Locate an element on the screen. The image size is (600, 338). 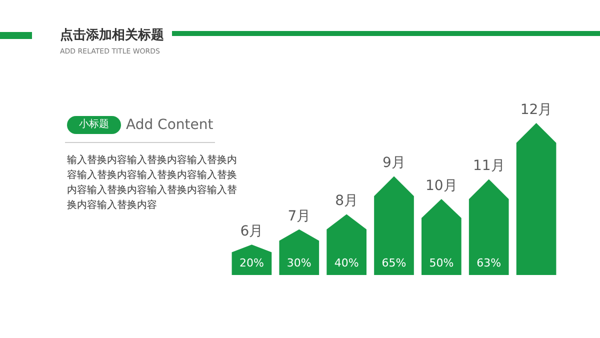
data-label: 63% is located at coordinates (489, 263).